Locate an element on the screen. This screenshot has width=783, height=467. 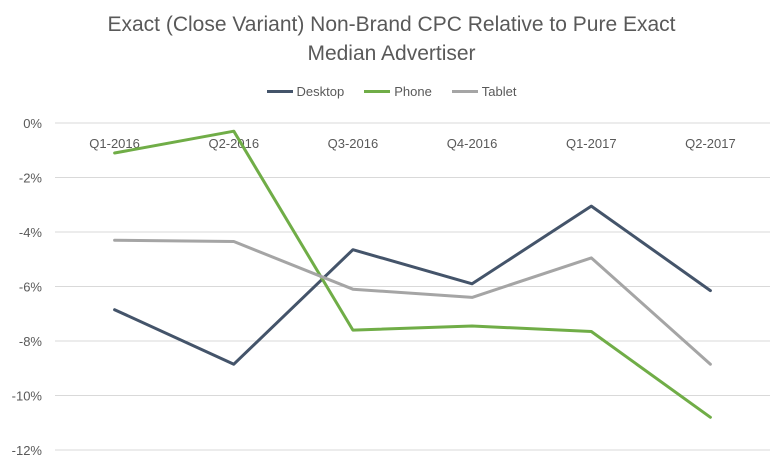
x-tick-label: Q2-2017 is located at coordinates (710, 143).